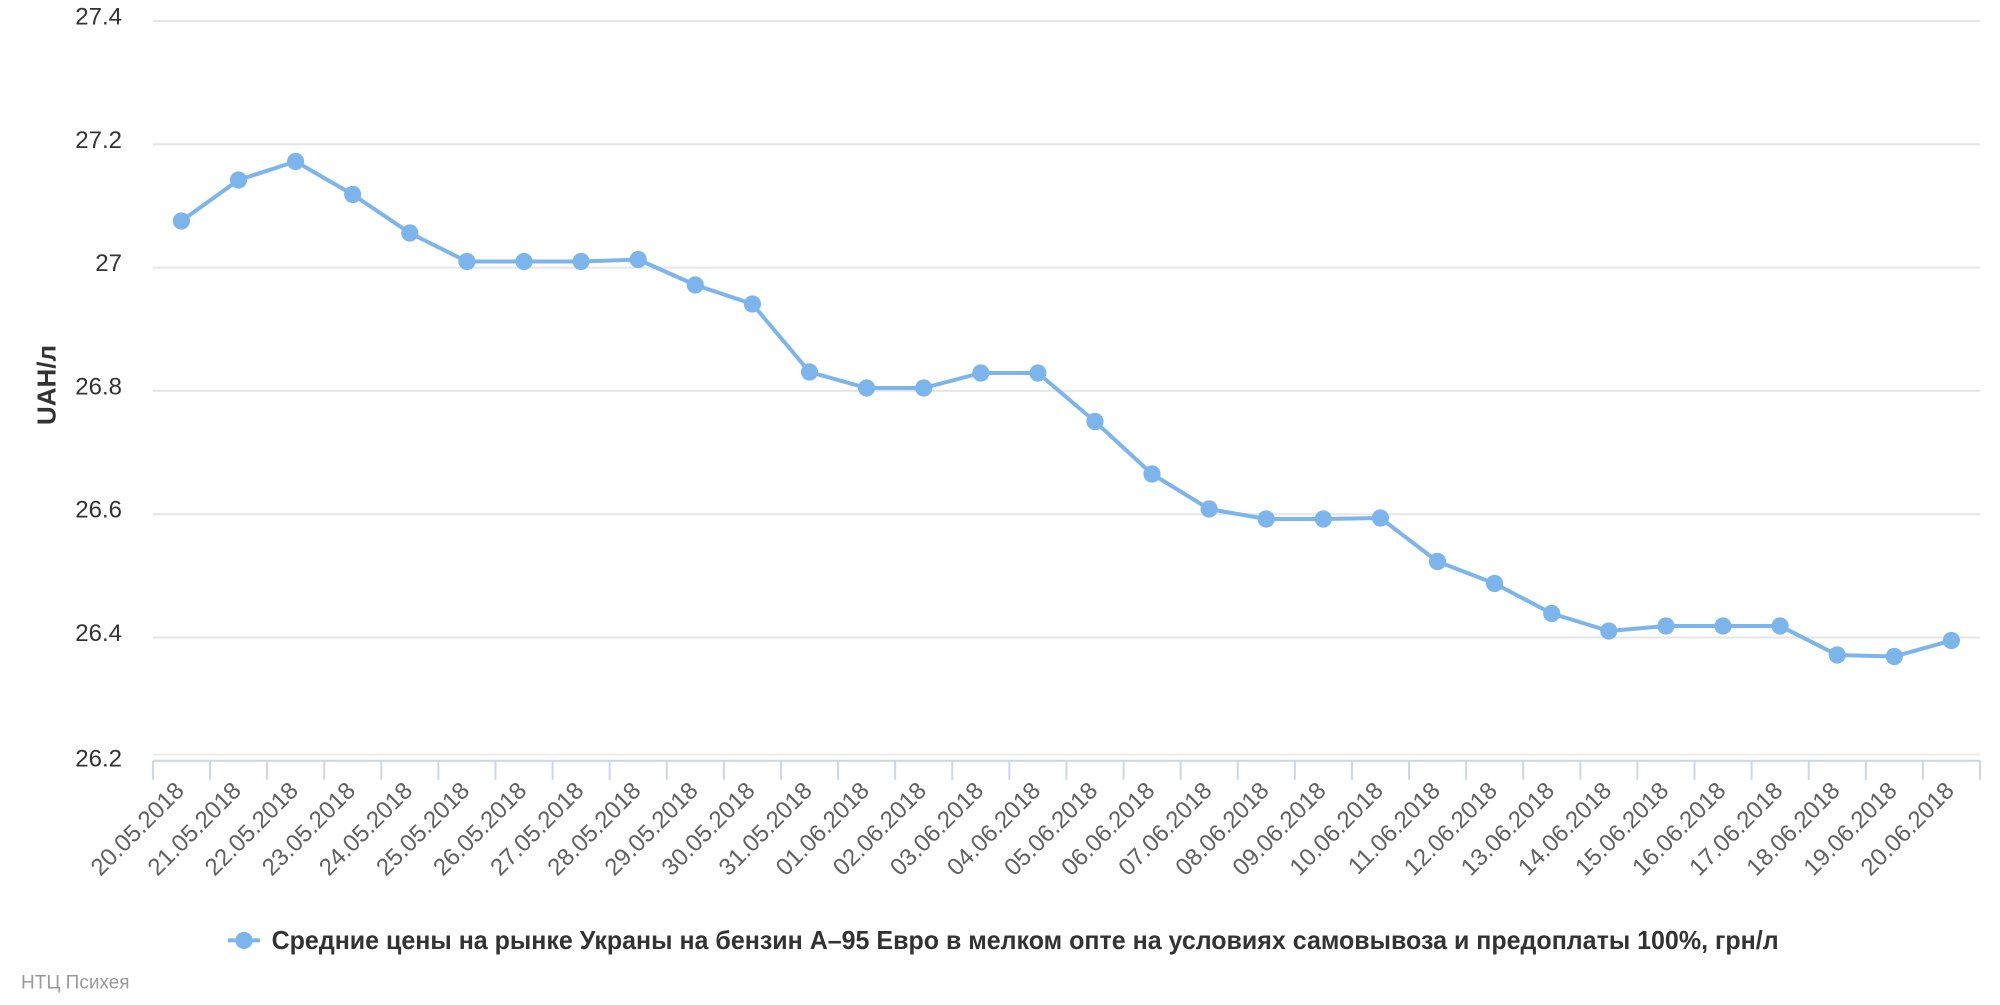 This screenshot has height=1005, width=2000. I want to click on svg-text: 26.2, so click(98, 759).